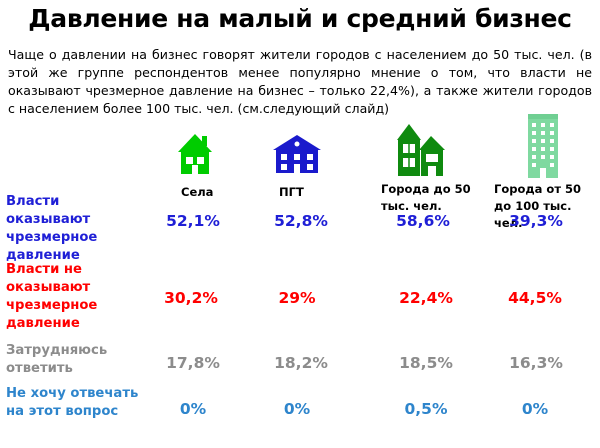 The width and height of the screenshot is (600, 448). What do you see at coordinates (536, 363) in the screenshot?
I see `value-cell: 16,3%` at bounding box center [536, 363].